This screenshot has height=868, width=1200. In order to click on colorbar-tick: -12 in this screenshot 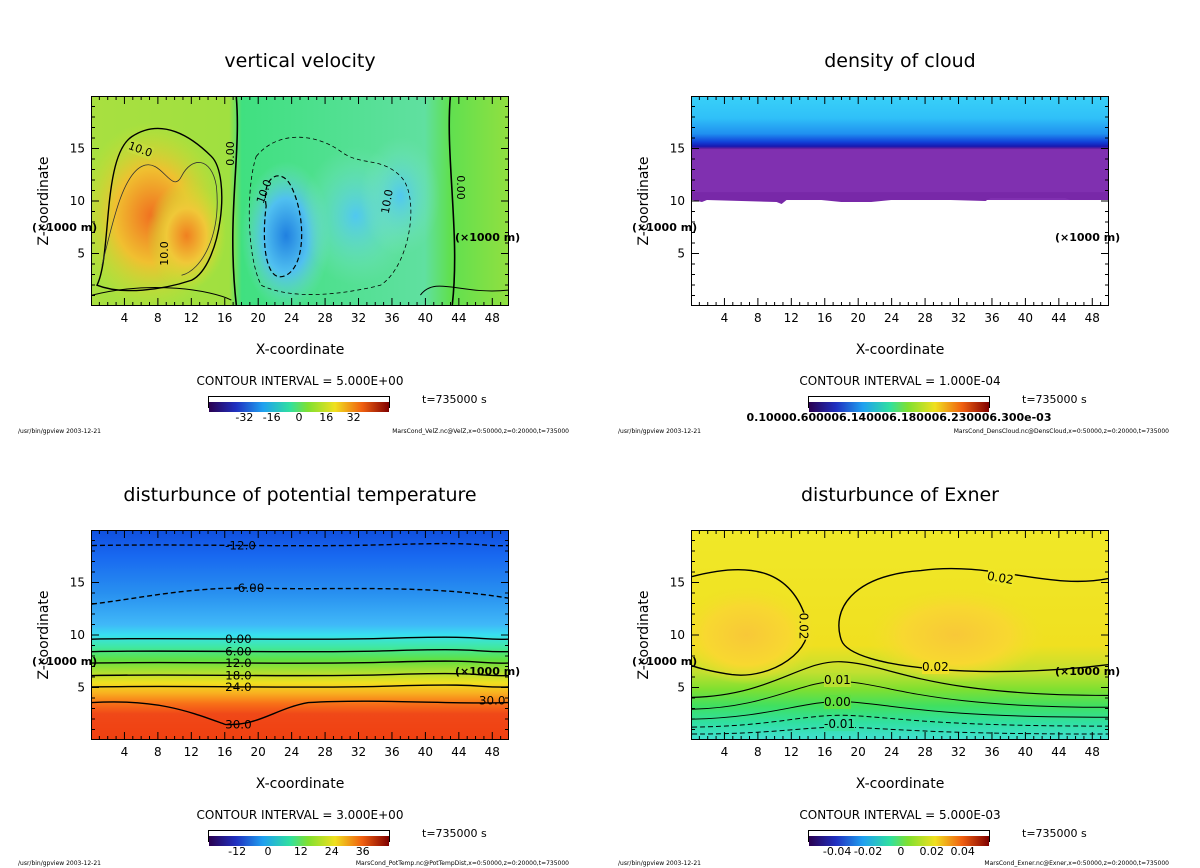, I will do `click(237, 851)`.